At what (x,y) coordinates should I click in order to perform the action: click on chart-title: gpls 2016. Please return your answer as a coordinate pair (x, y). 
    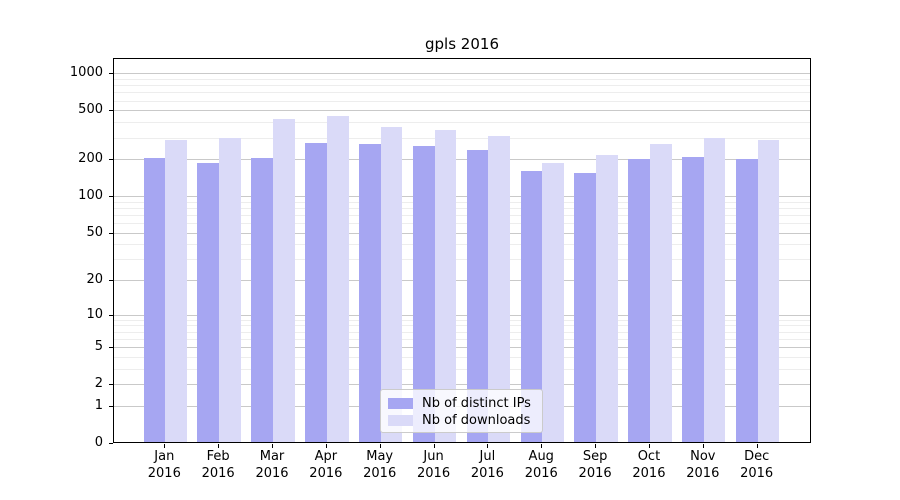
    Looking at the image, I should click on (462, 44).